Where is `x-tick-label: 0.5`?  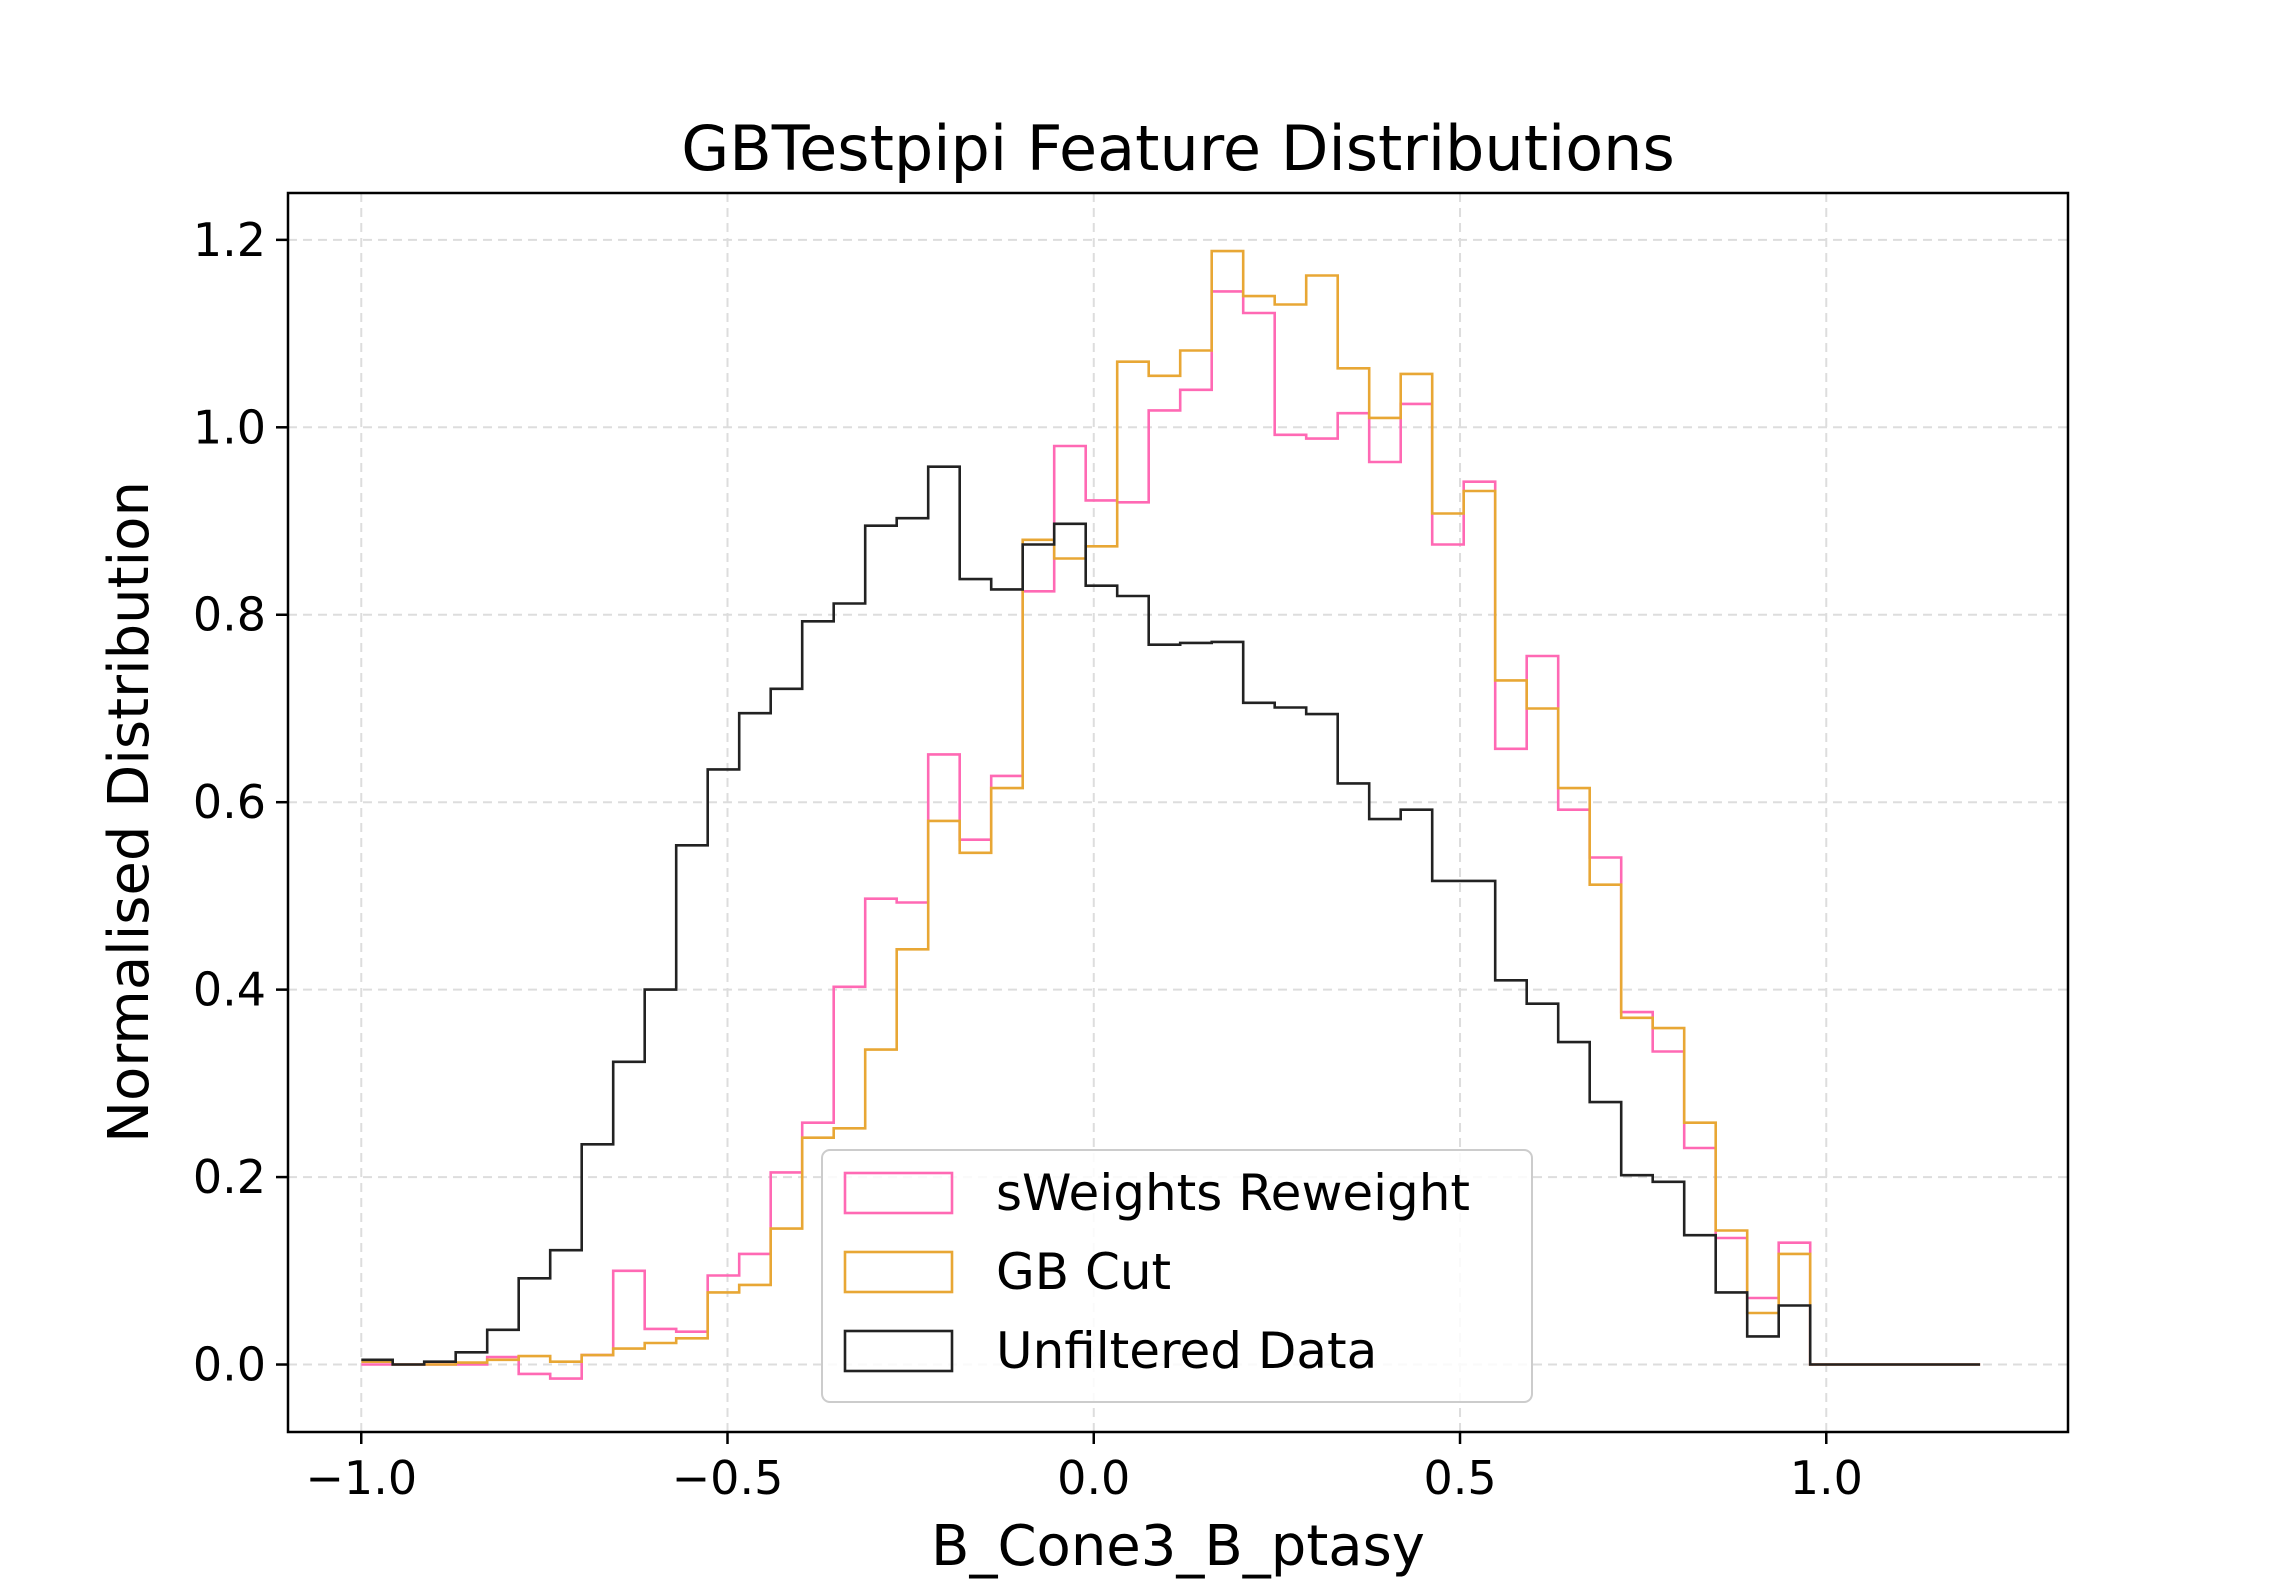
x-tick-label: 0.5 is located at coordinates (1459, 1478).